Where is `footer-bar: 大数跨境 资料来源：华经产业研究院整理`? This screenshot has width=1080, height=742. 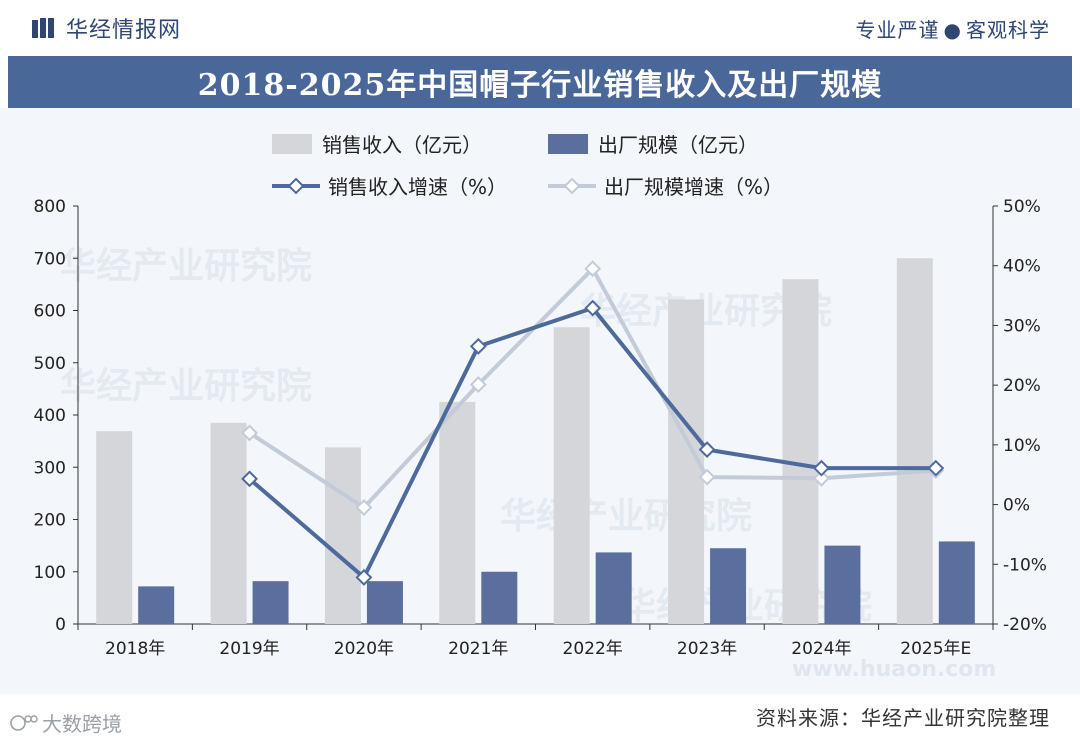 footer-bar: 大数跨境 资料来源：华经产业研究院整理 is located at coordinates (540, 718).